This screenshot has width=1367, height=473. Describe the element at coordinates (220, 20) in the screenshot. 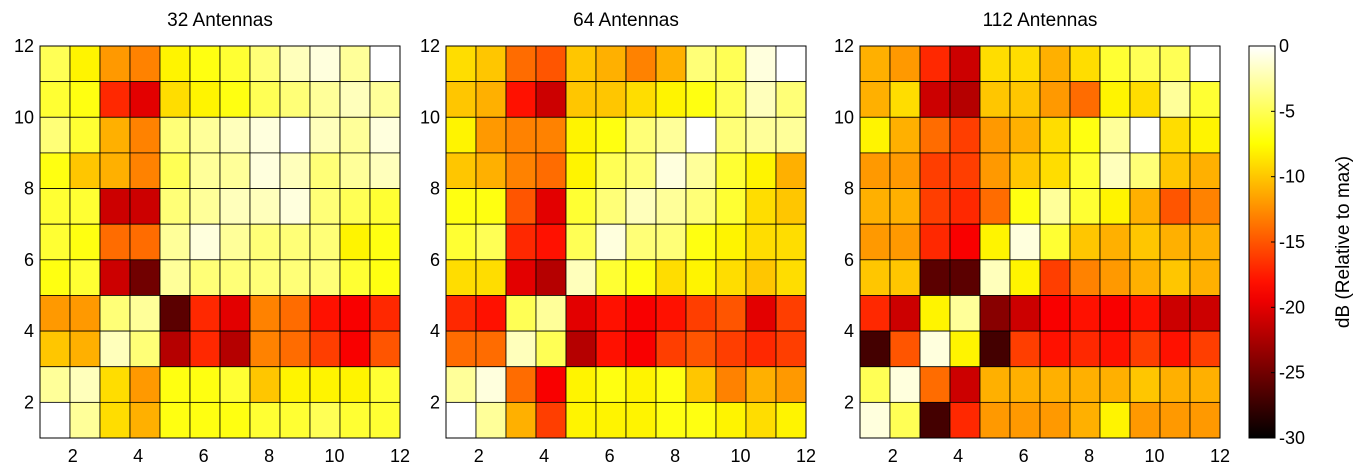

I see `panel-title: 32 Antennas` at that location.